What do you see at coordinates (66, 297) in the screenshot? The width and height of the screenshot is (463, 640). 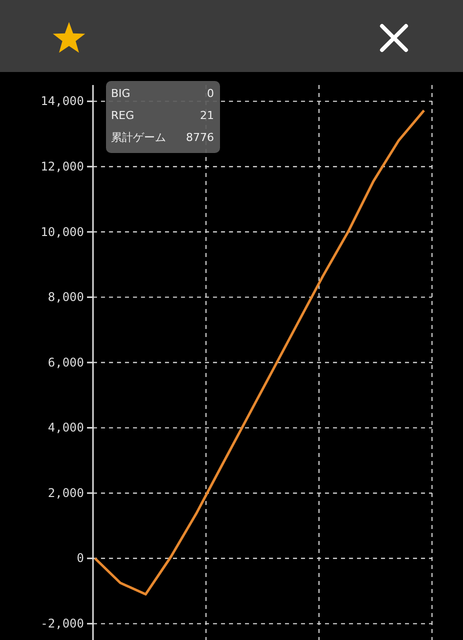 I see `y-tick-label: 8,000` at bounding box center [66, 297].